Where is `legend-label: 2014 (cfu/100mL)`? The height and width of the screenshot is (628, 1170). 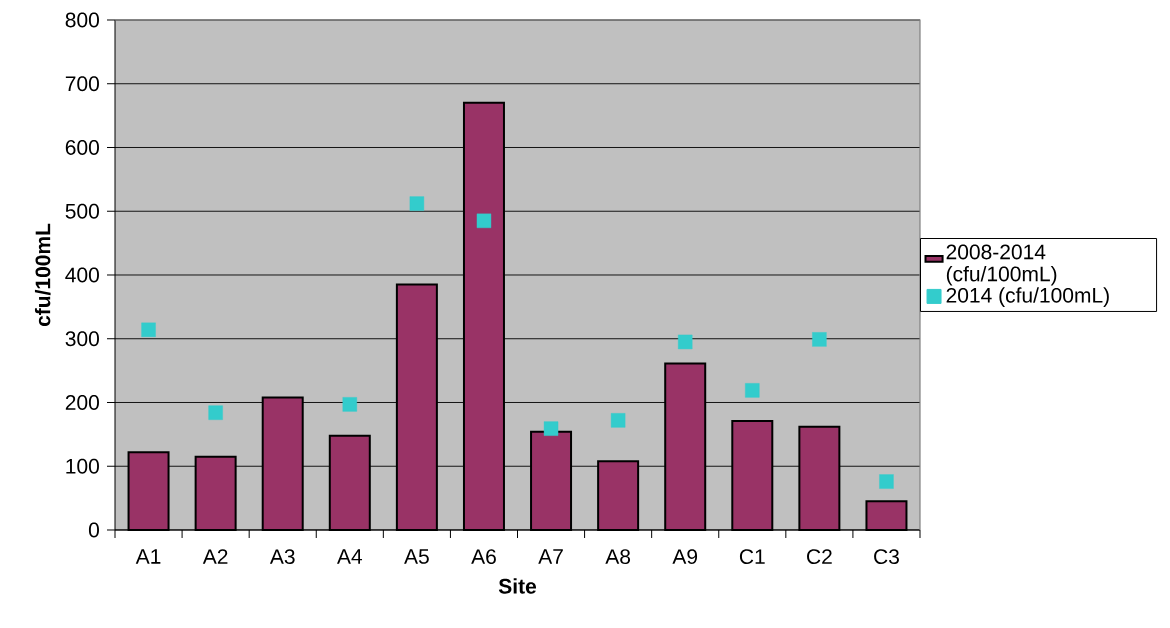
legend-label: 2014 (cfu/100mL) is located at coordinates (1027, 297).